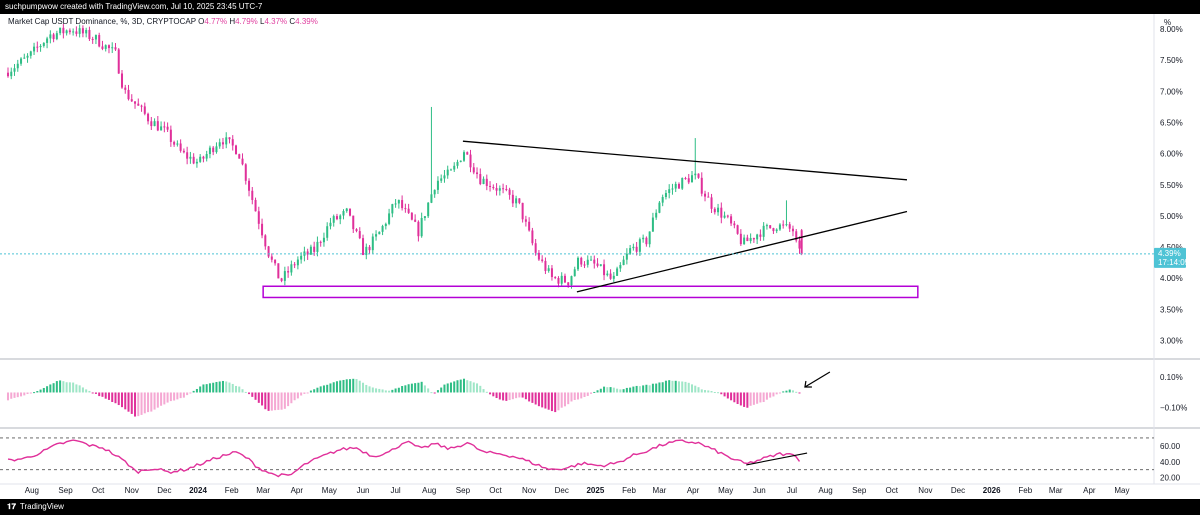 This screenshot has width=1200, height=515. What do you see at coordinates (685, 160) in the screenshot?
I see `descending-trendline` at bounding box center [685, 160].